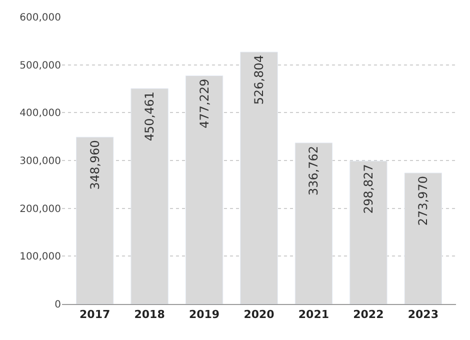 The height and width of the screenshot is (340, 470). What do you see at coordinates (368, 315) in the screenshot?
I see `x-tick-label: 2022` at bounding box center [368, 315].